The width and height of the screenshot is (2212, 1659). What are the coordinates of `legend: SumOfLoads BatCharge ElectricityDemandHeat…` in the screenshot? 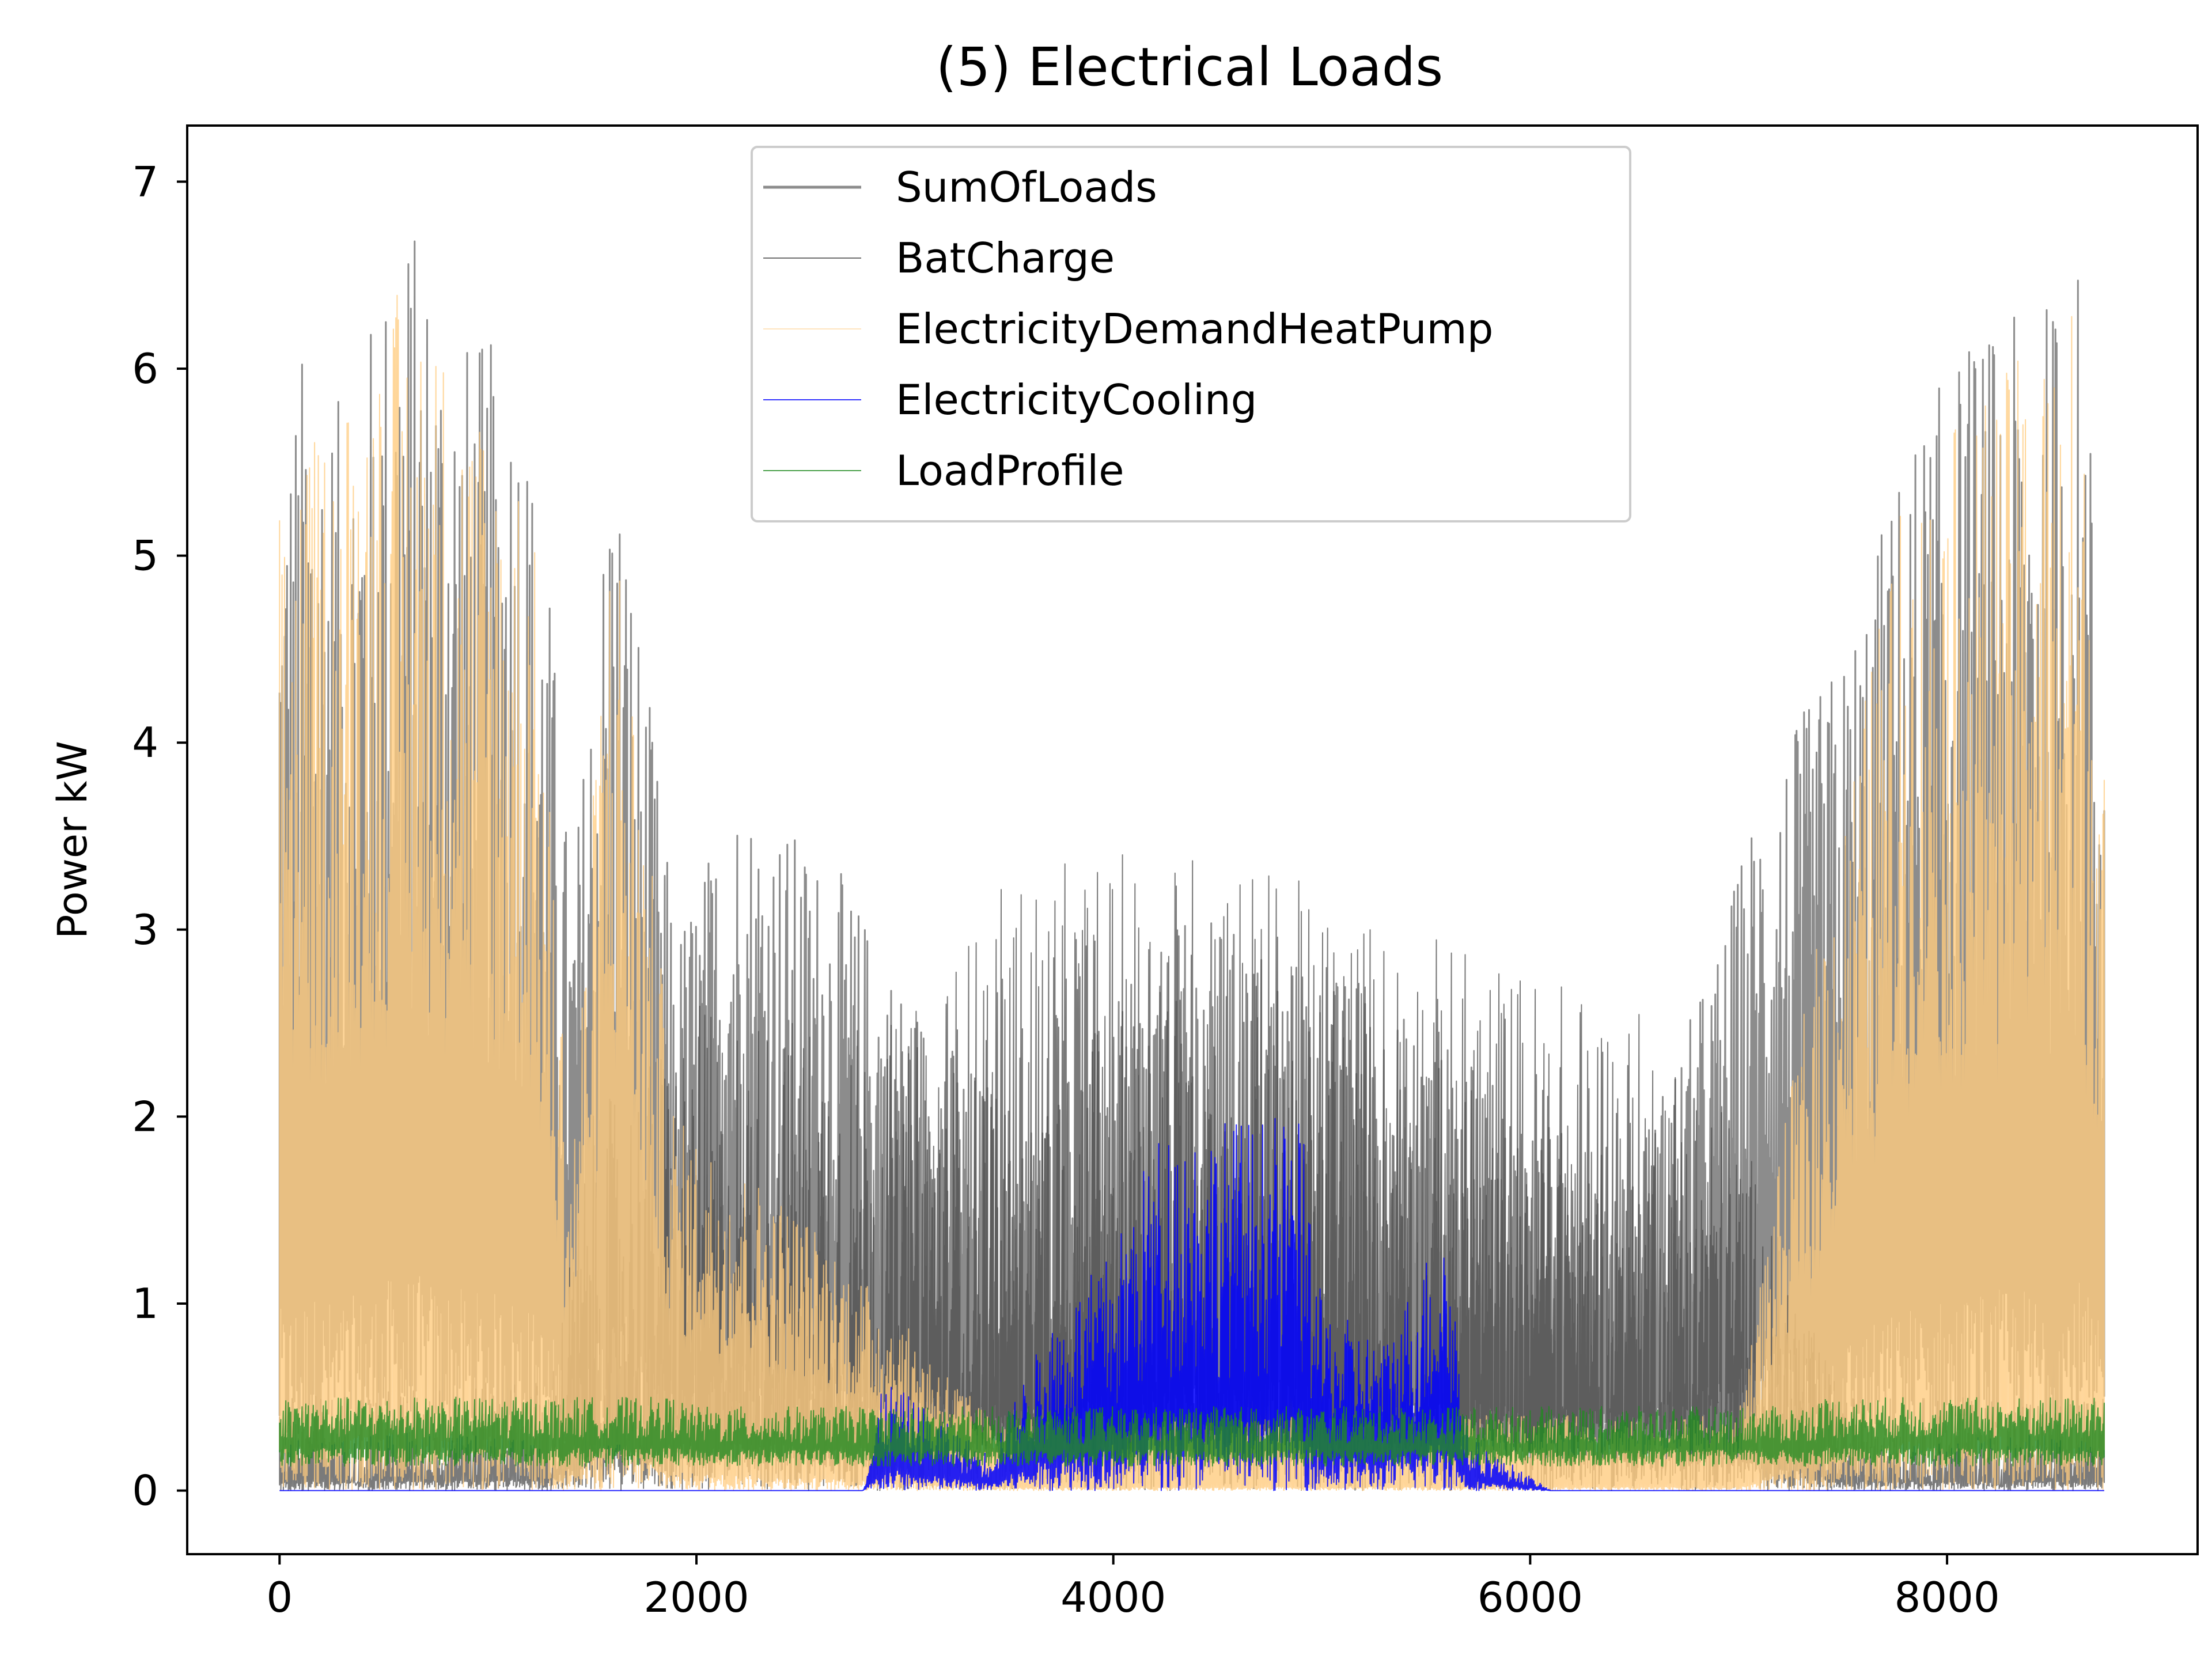 It's located at (1191, 334).